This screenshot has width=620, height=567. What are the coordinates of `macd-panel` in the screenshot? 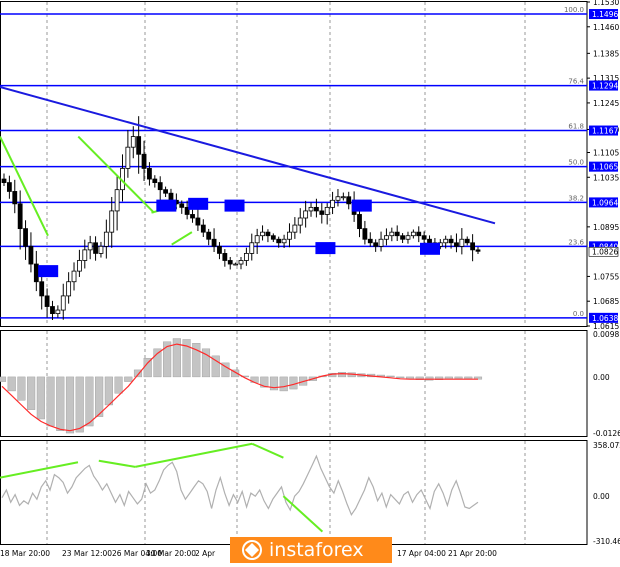 It's located at (241, 386).